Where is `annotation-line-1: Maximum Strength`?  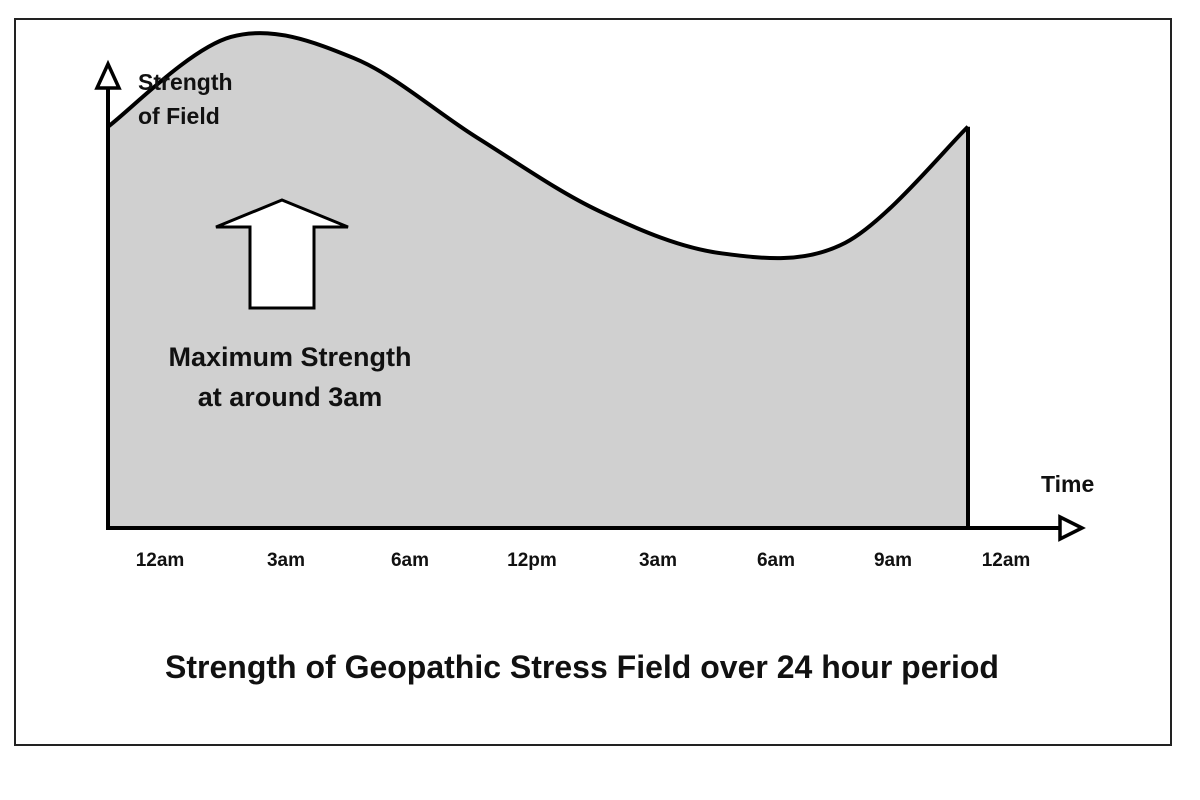
annotation-line-1: Maximum Strength is located at coordinates (289, 357).